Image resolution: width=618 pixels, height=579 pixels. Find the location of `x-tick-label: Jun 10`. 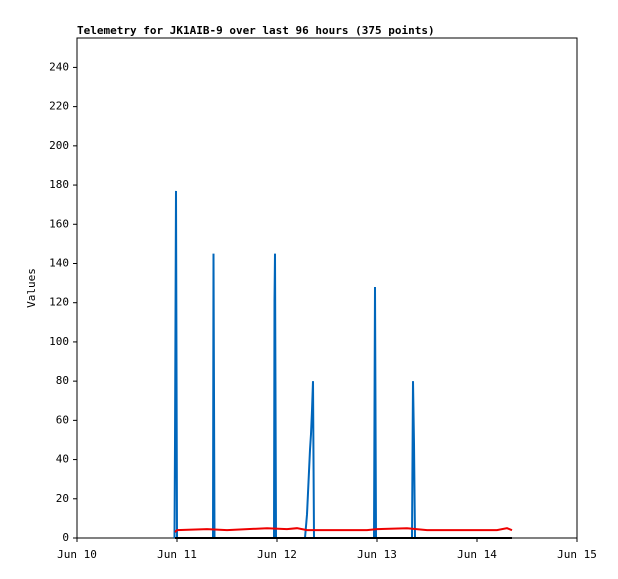

x-tick-label: Jun 10 is located at coordinates (77, 554).